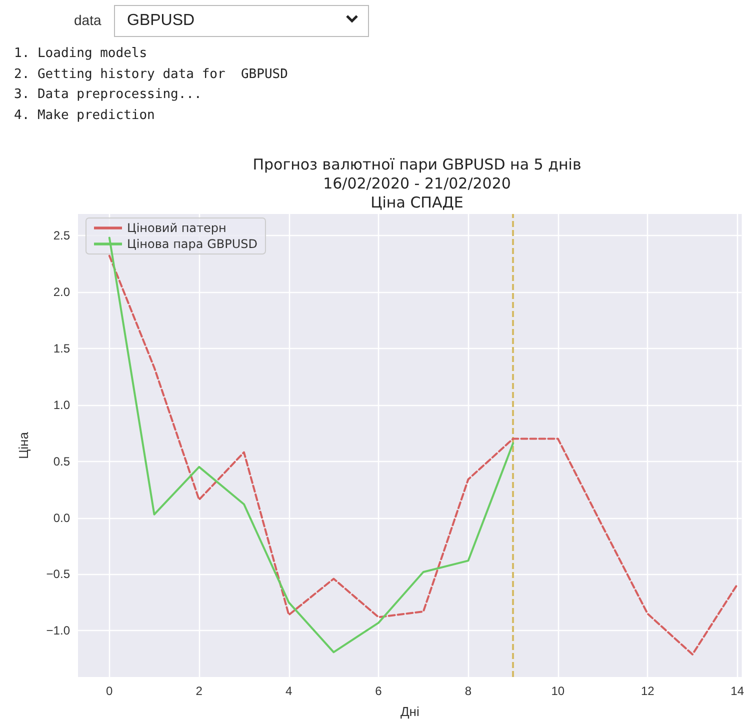  What do you see at coordinates (58, 574) in the screenshot?
I see `y-tick-label: −0.5` at bounding box center [58, 574].